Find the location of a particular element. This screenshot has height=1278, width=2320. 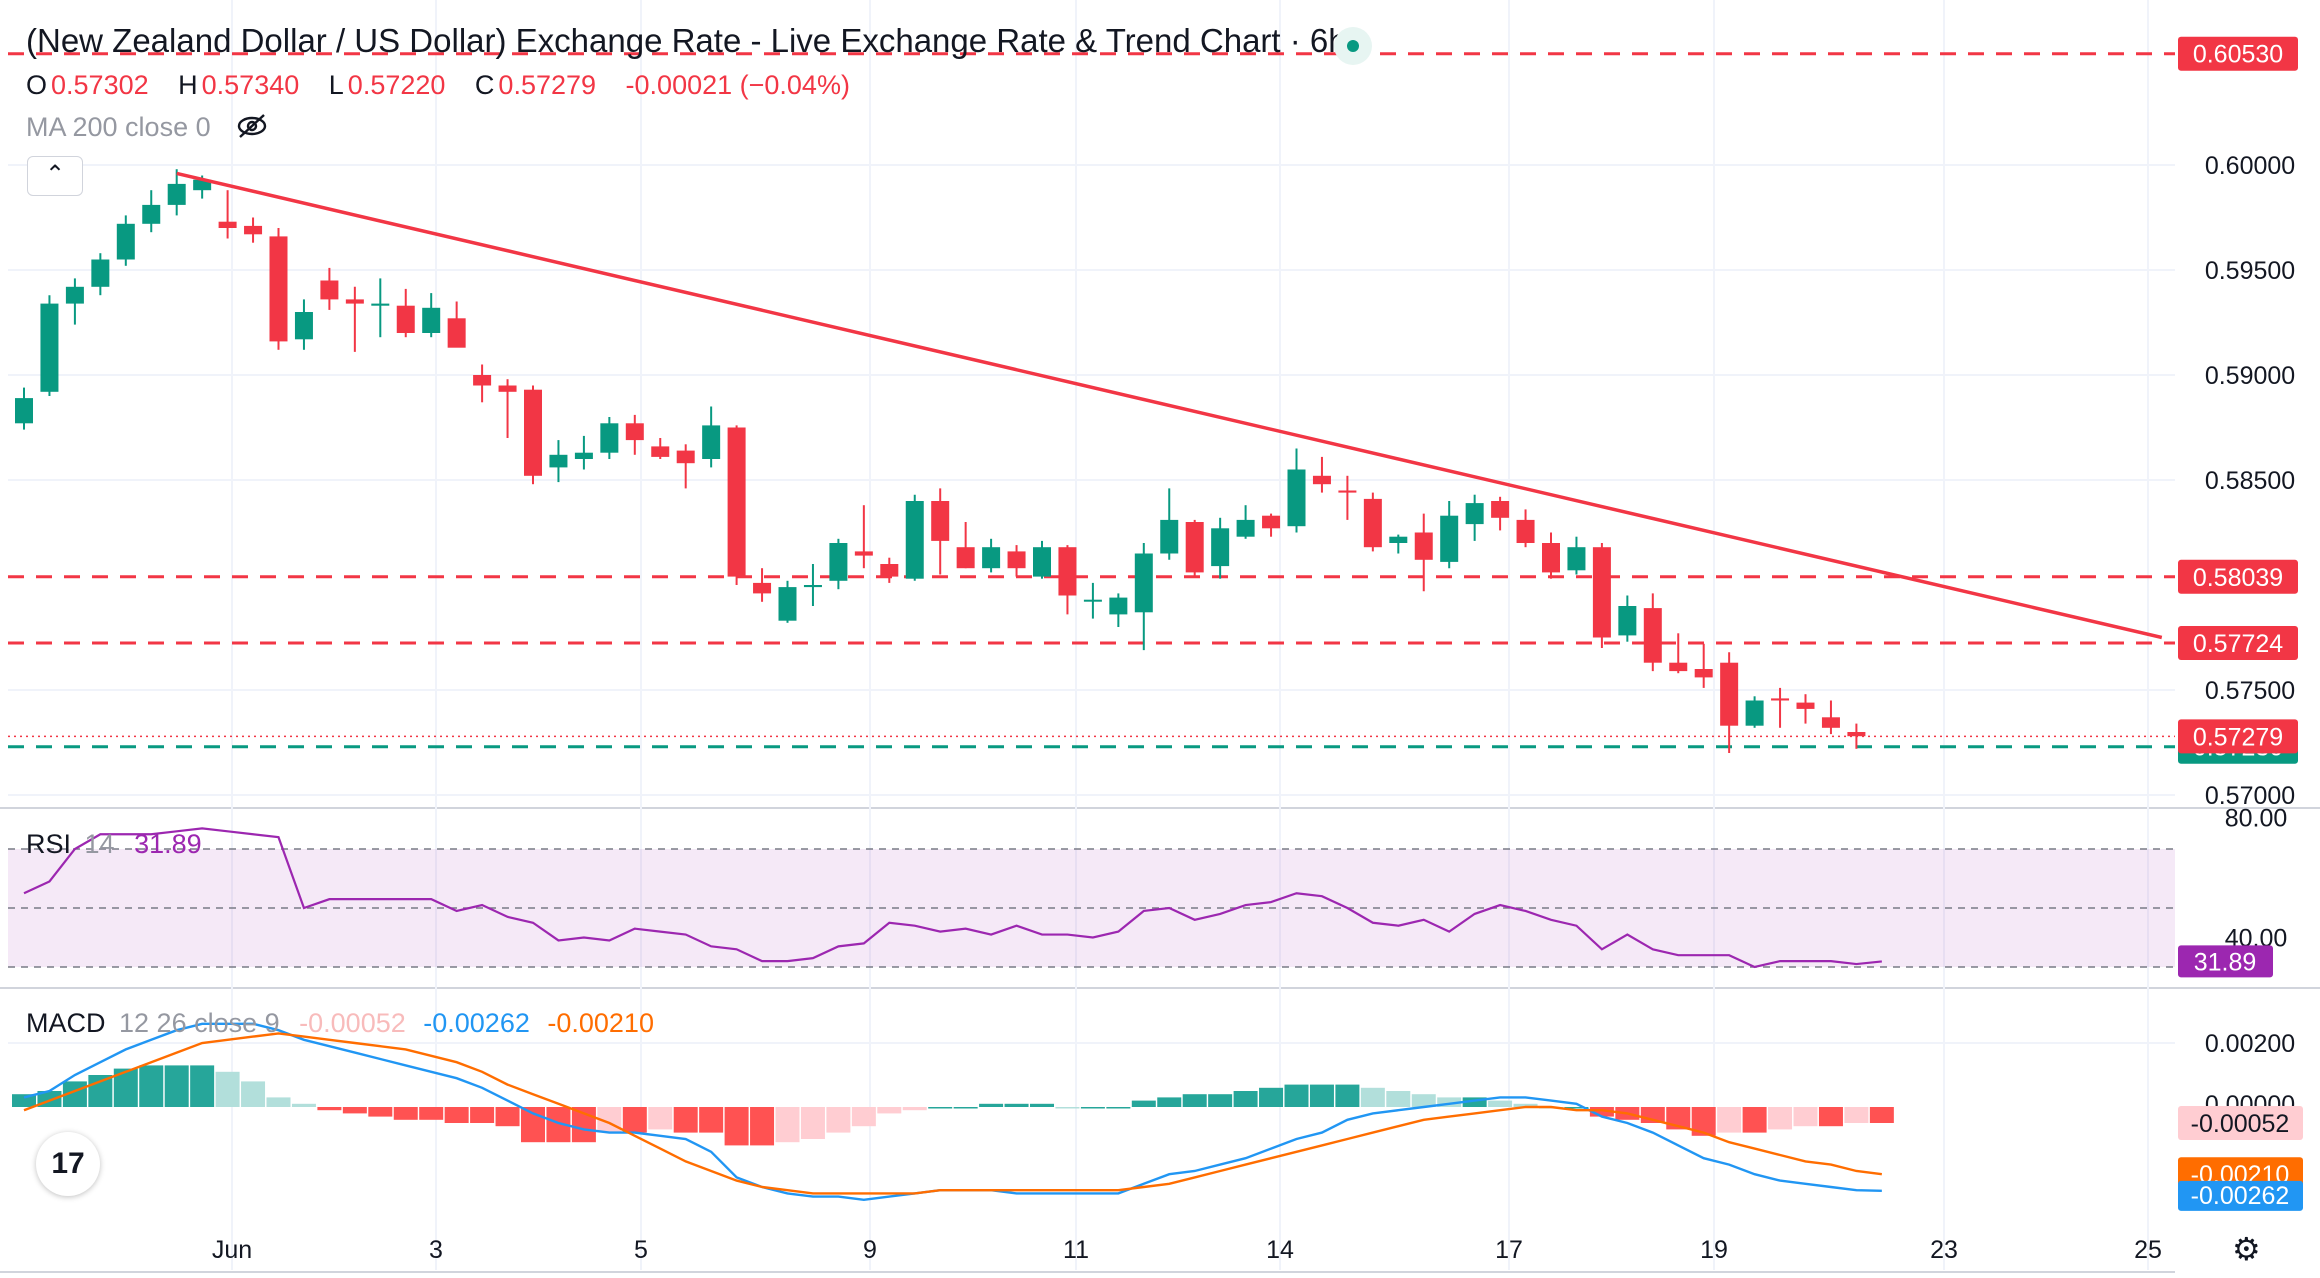

rsi-value-label-bg is located at coordinates (2225, 961).